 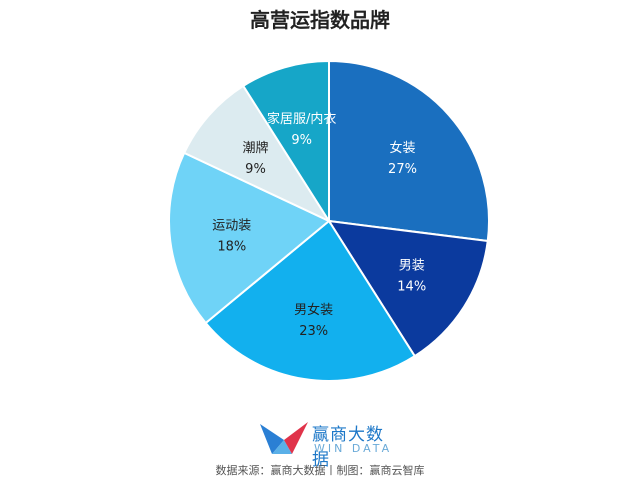 I want to click on slice-percent-4: 9%, so click(x=255, y=169).